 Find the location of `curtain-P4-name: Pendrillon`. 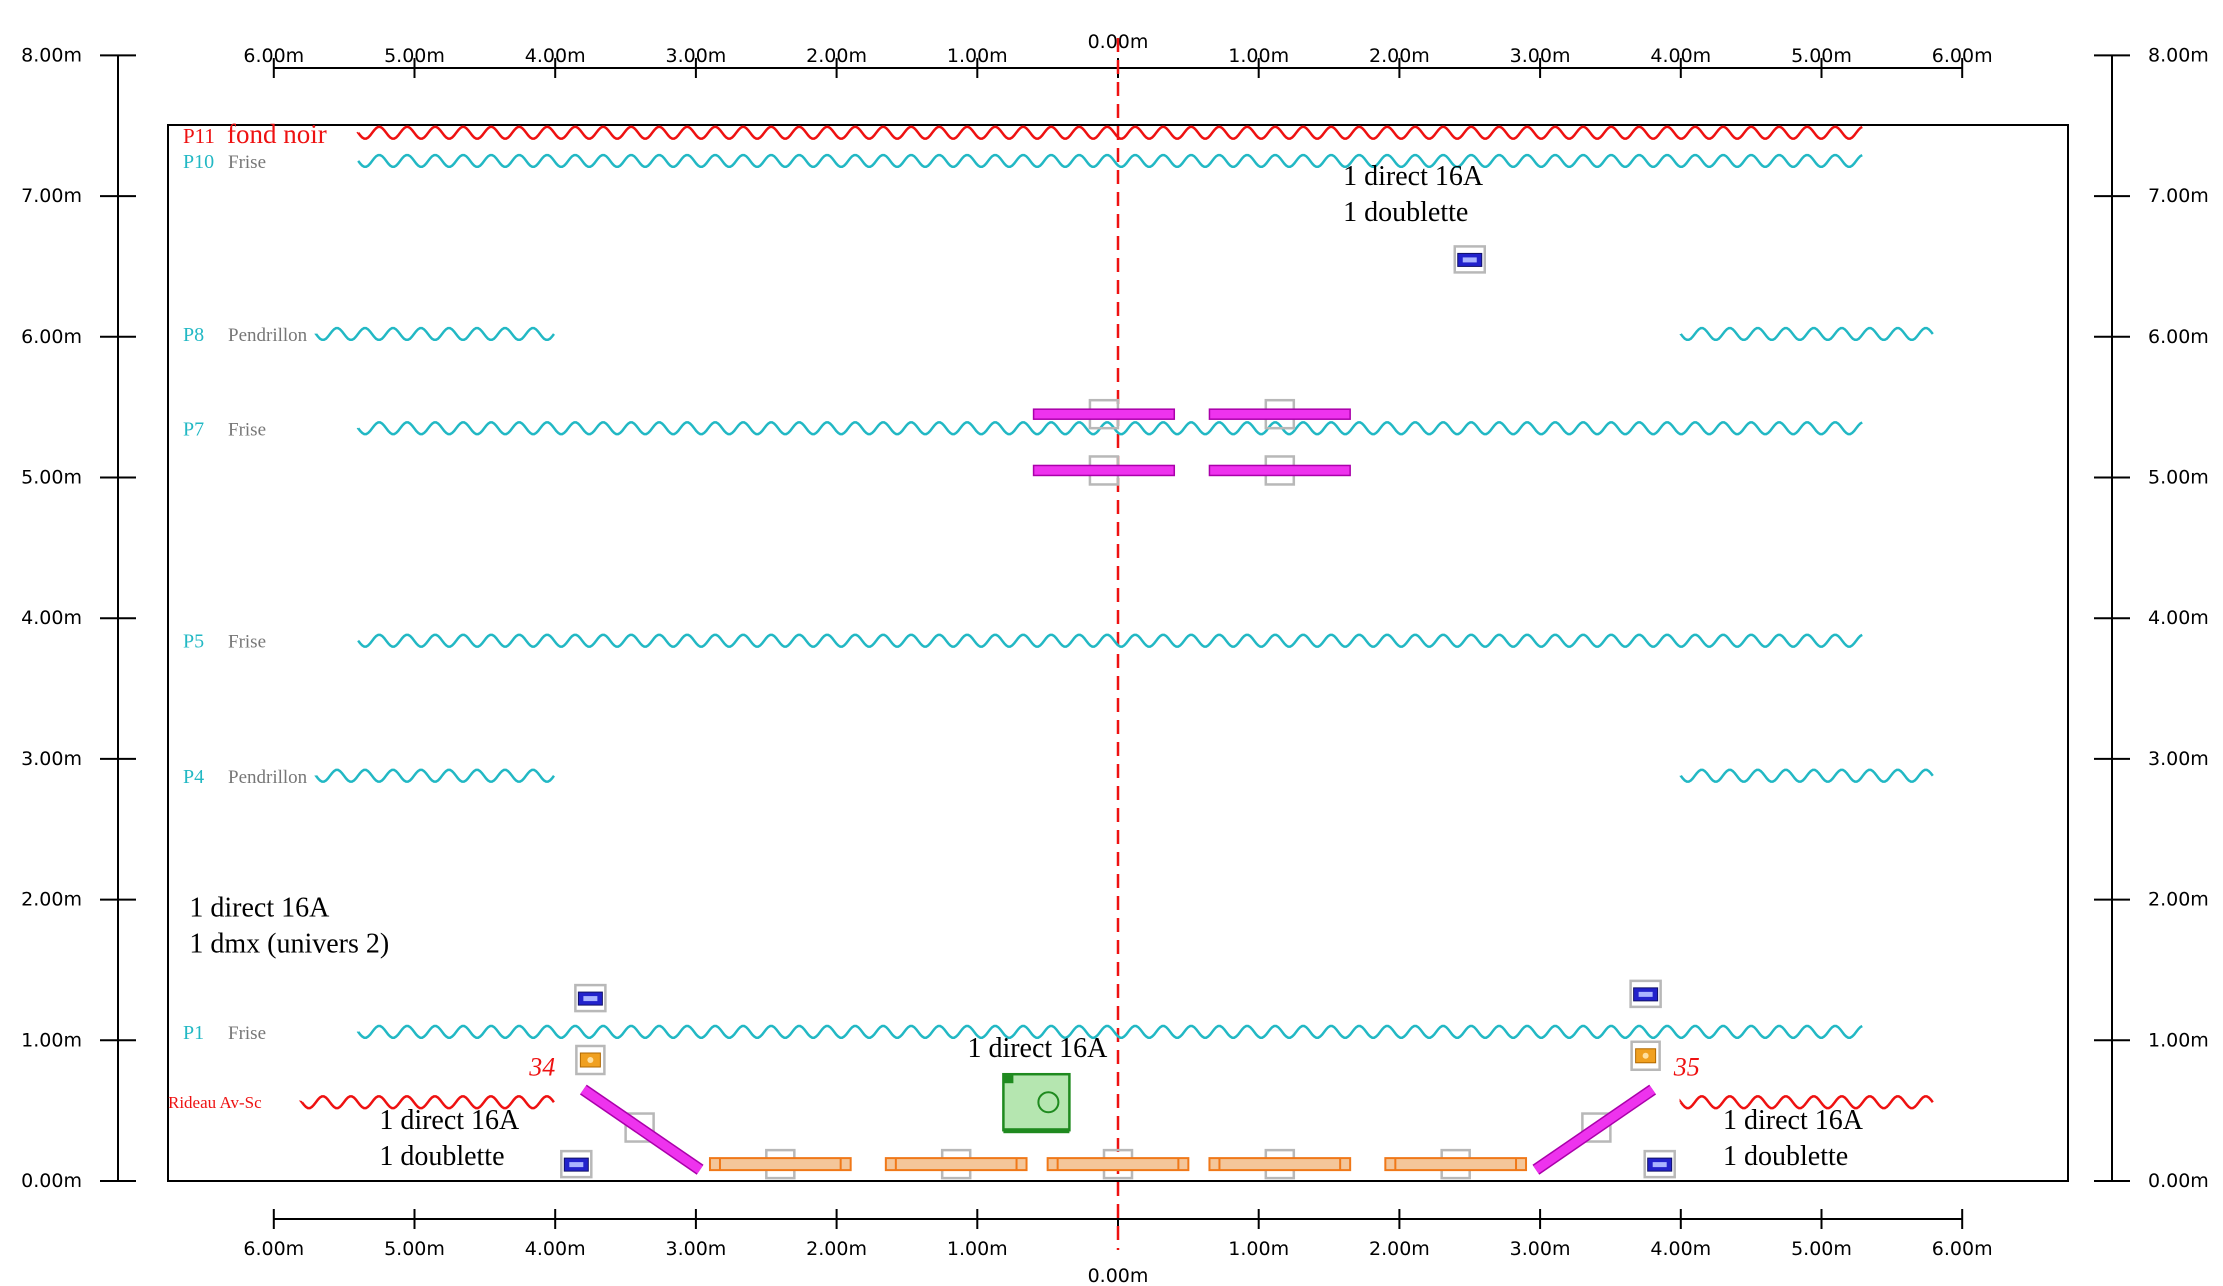

curtain-P4-name: Pendrillon is located at coordinates (268, 777).